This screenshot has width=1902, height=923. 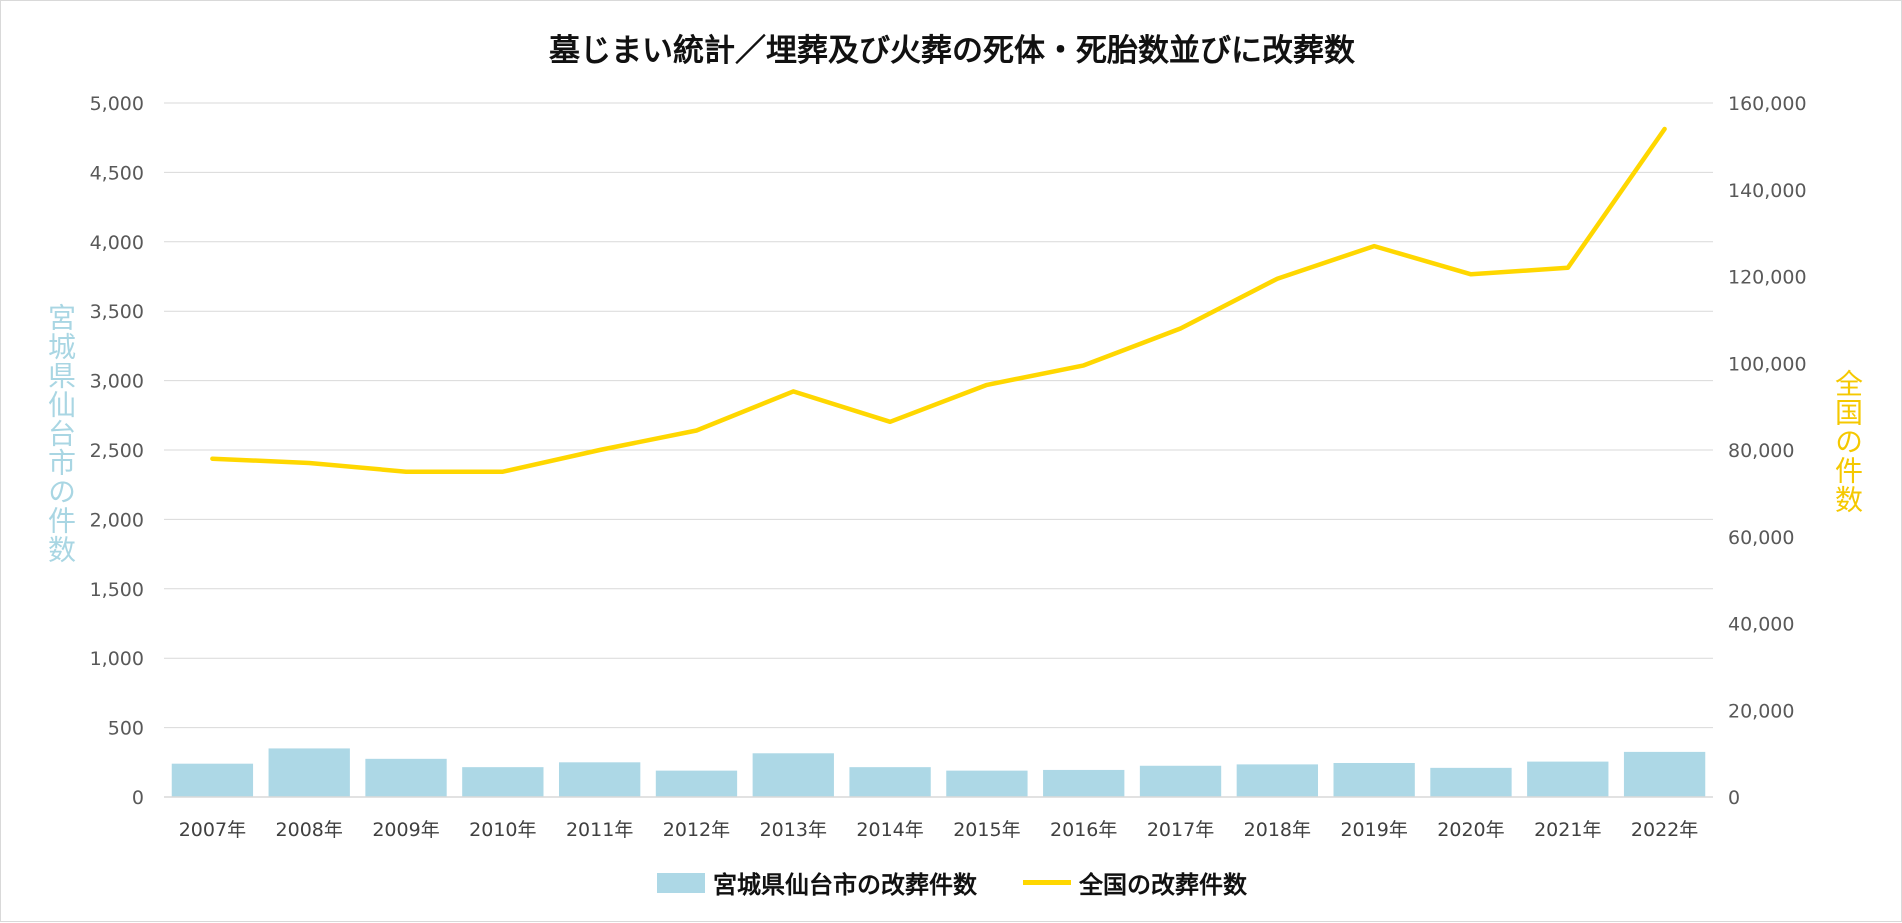 What do you see at coordinates (502, 830) in the screenshot?
I see `x-tick-label: 2010年` at bounding box center [502, 830].